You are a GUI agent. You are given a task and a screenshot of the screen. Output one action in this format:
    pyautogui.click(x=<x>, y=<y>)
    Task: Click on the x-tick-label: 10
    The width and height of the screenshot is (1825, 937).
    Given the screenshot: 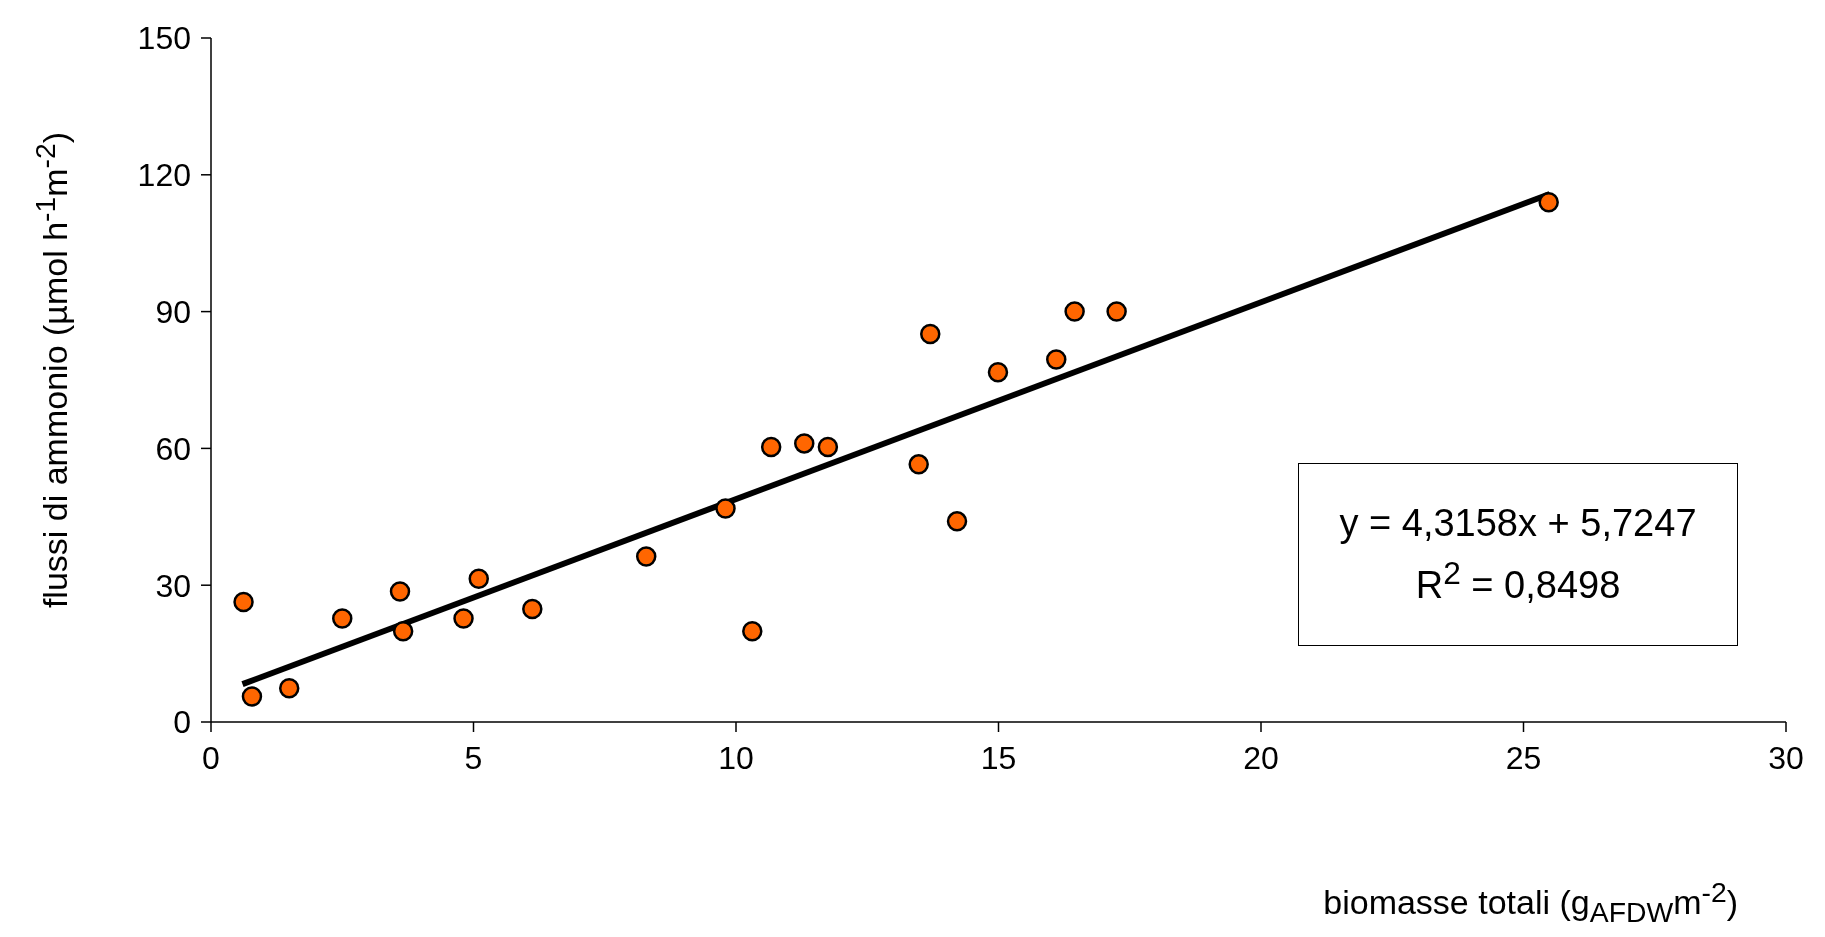 What is the action you would take?
    pyautogui.click(x=736, y=757)
    